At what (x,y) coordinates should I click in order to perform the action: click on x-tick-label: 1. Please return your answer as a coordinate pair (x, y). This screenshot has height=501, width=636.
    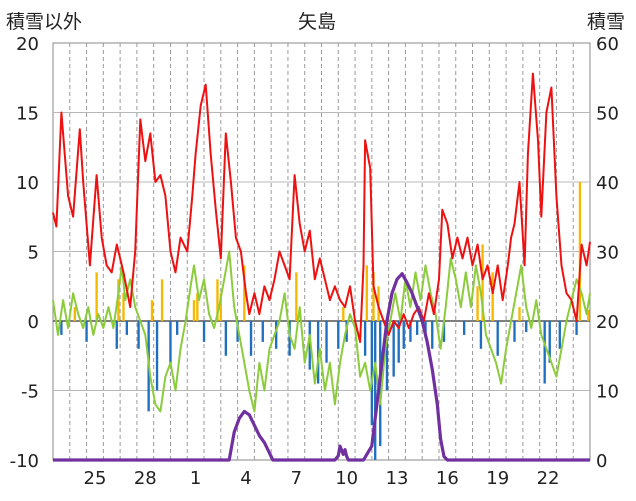
    Looking at the image, I should click on (195, 478).